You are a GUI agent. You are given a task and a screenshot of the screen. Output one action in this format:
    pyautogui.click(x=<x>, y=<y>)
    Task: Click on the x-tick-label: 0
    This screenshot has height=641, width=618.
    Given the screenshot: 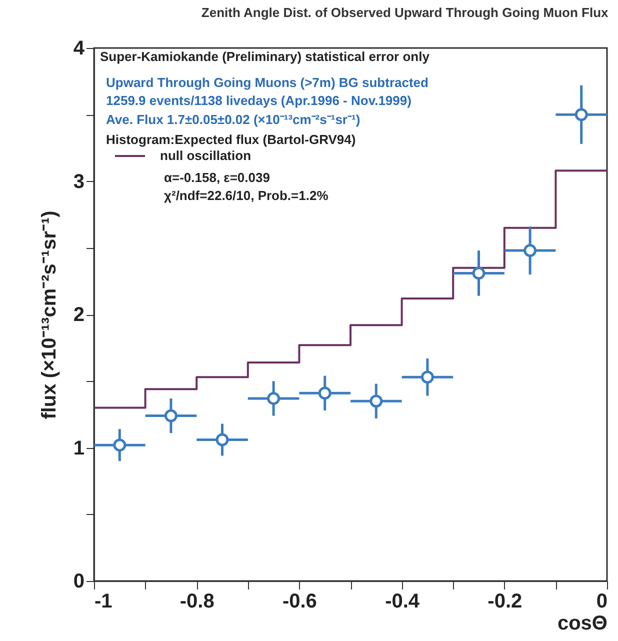 What is the action you would take?
    pyautogui.click(x=602, y=601)
    